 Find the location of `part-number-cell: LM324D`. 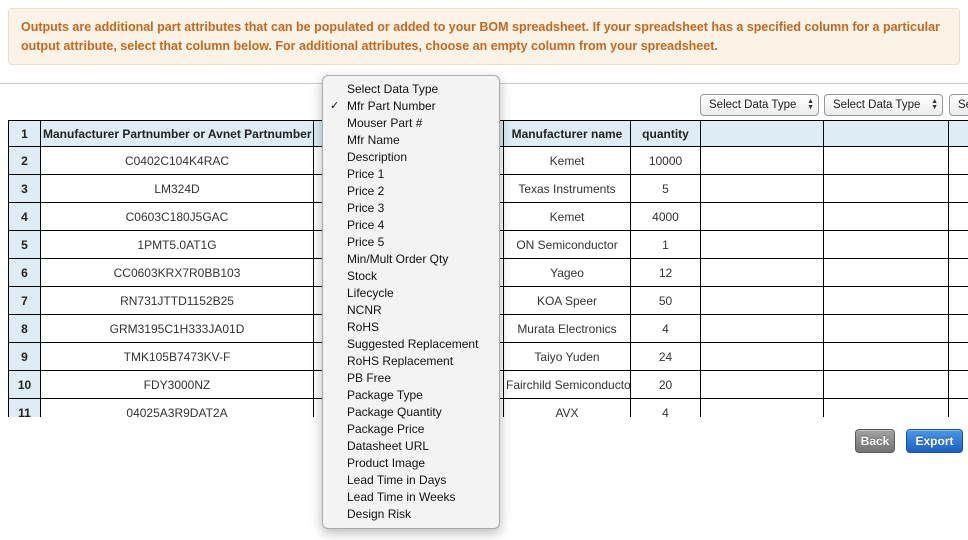

part-number-cell: LM324D is located at coordinates (177, 188).